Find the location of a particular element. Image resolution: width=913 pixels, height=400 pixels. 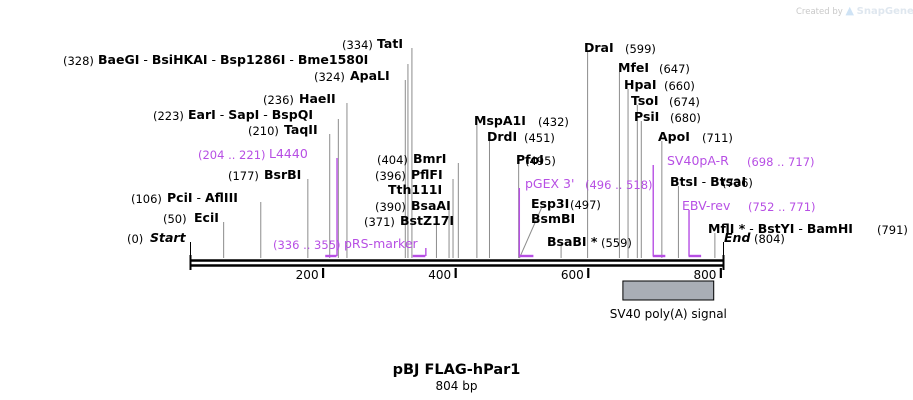

terminal-name: Start is located at coordinates (168, 237).